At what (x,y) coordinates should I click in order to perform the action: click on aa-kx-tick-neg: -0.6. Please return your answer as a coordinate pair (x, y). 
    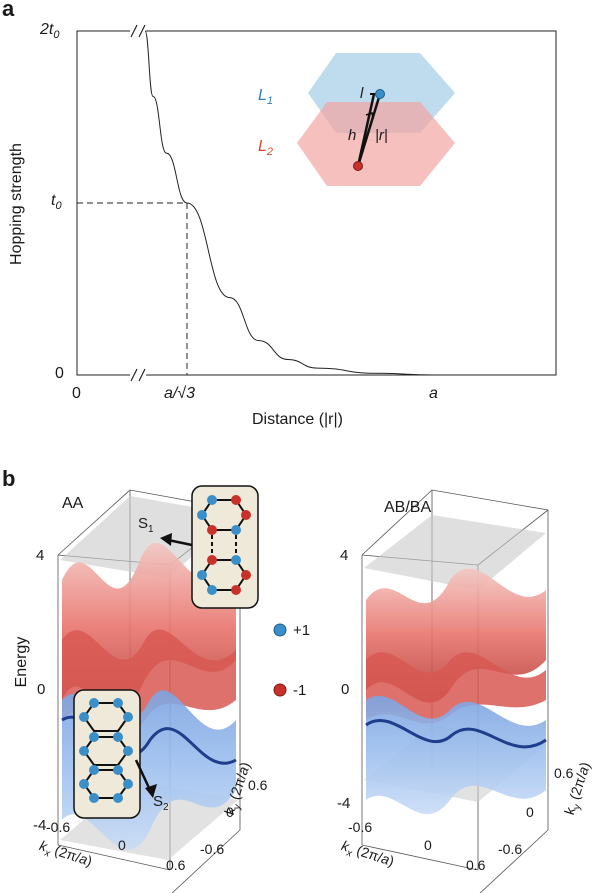
    Looking at the image, I should click on (58, 827).